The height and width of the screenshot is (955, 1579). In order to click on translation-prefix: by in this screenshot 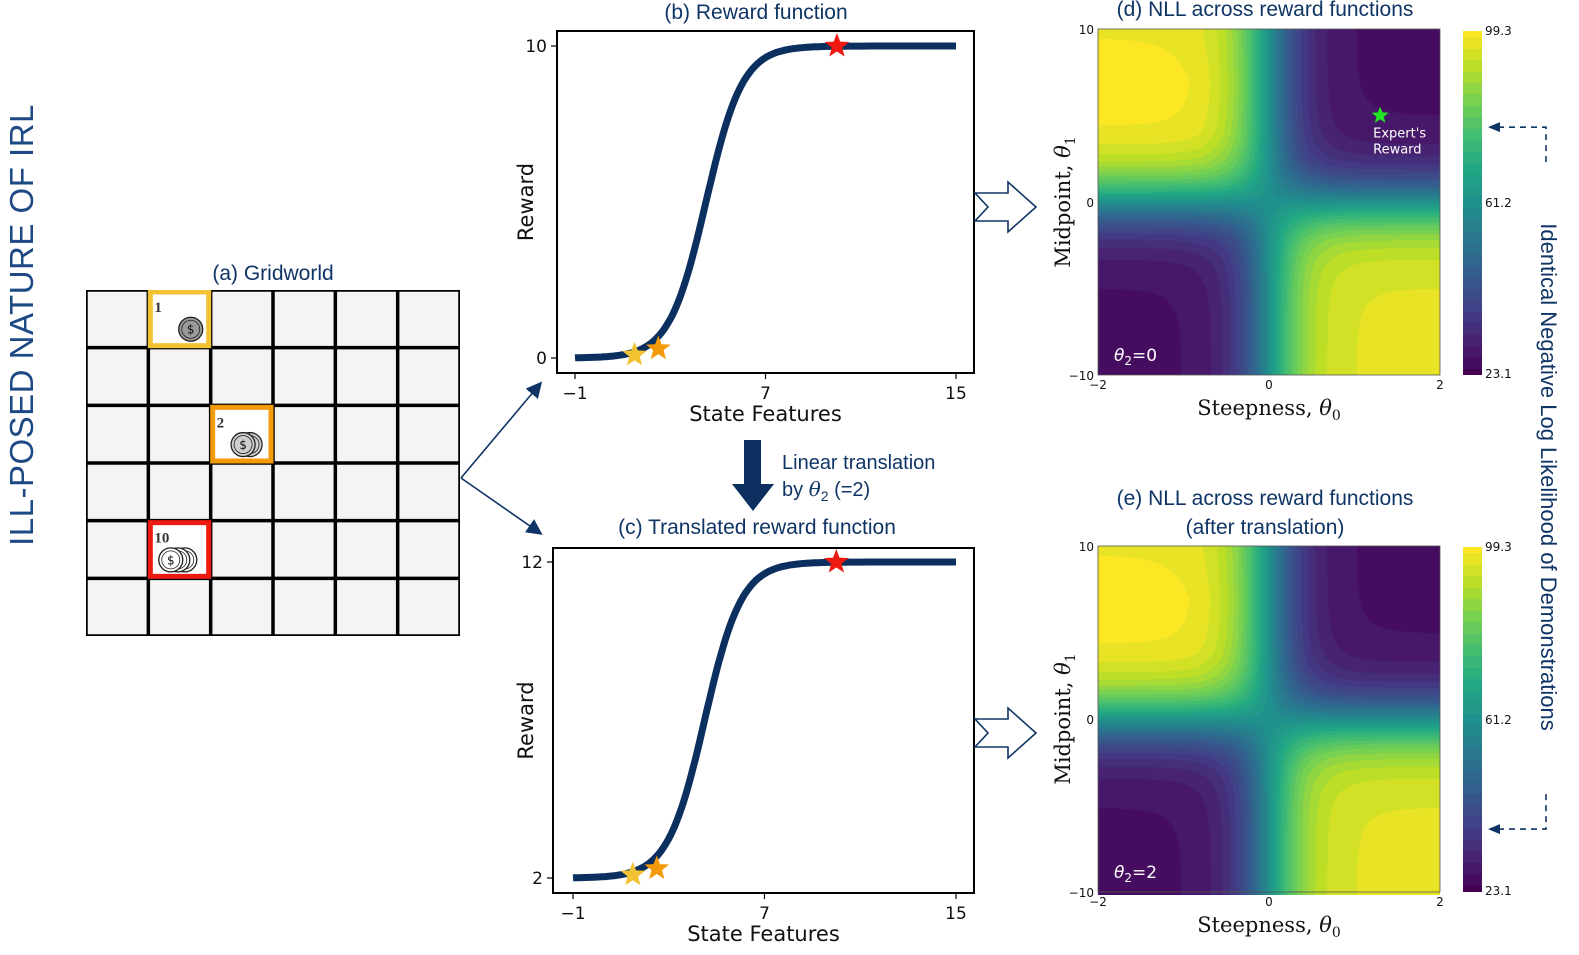, I will do `click(795, 490)`.